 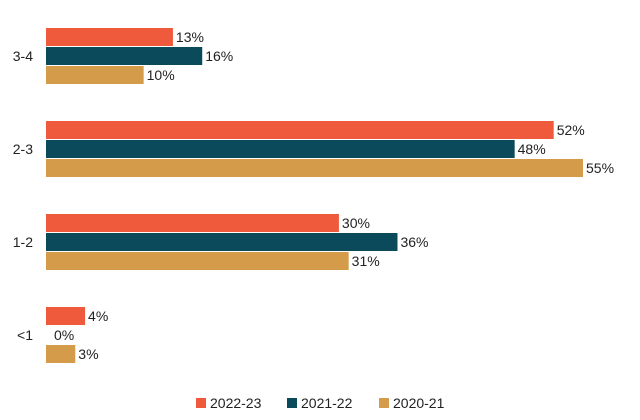 What do you see at coordinates (356, 223) in the screenshot?
I see `data-label: 30%` at bounding box center [356, 223].